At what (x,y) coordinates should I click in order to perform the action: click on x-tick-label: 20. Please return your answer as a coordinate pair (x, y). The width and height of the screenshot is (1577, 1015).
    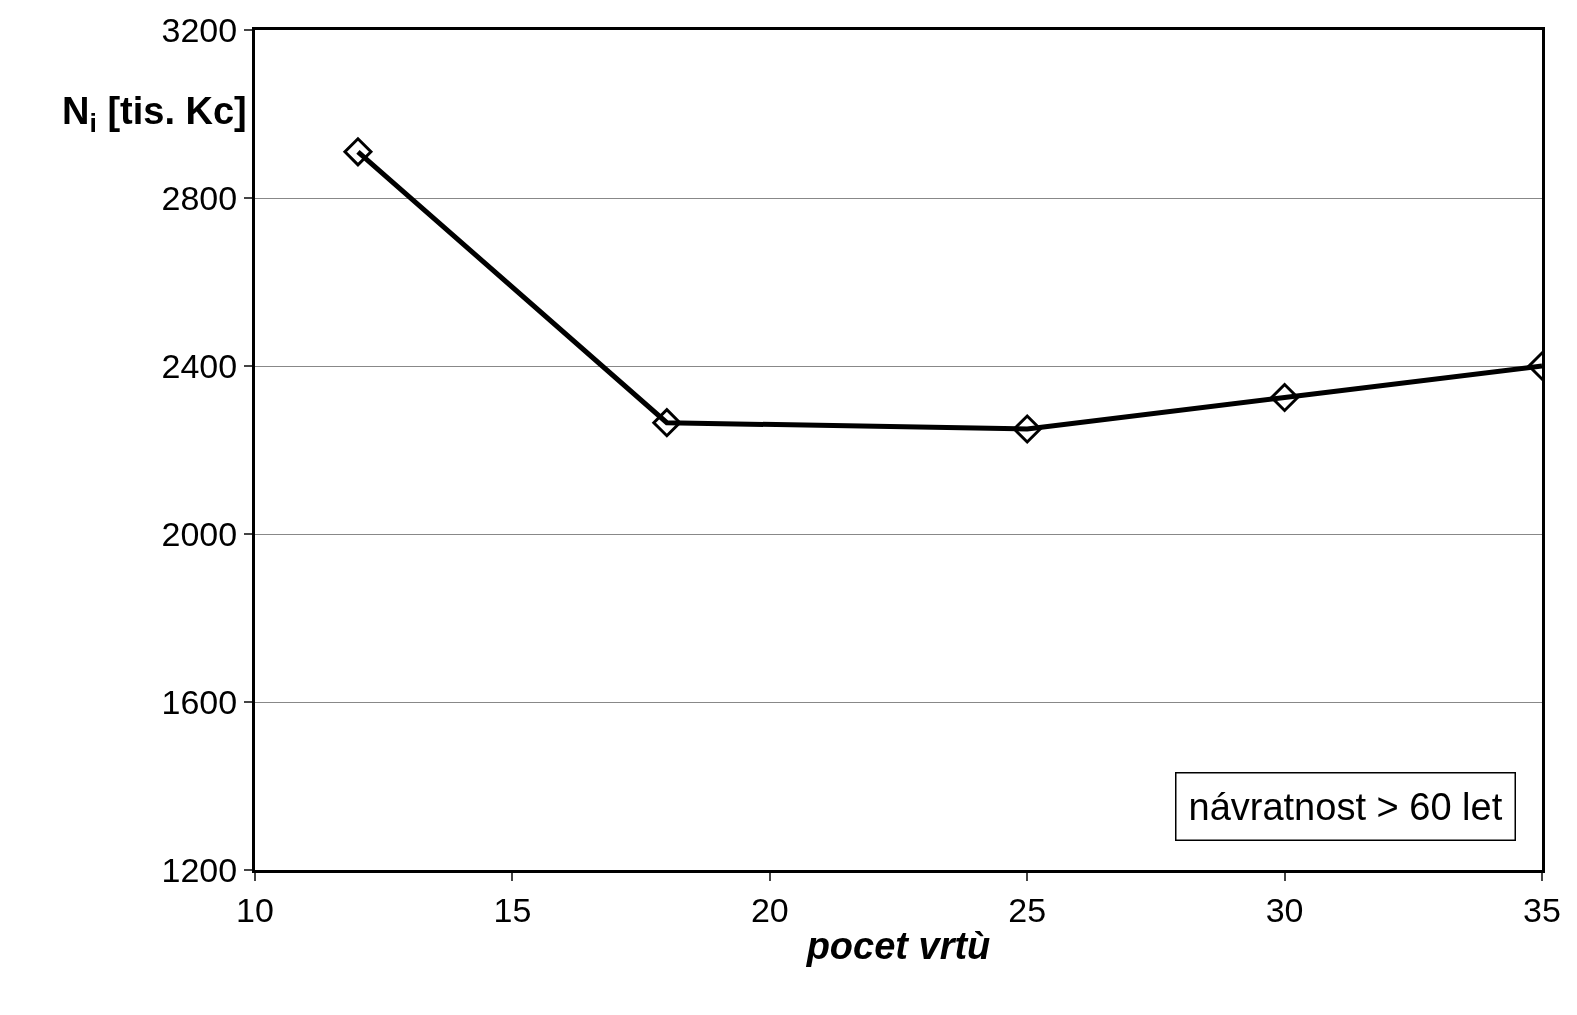
    Looking at the image, I should click on (769, 909).